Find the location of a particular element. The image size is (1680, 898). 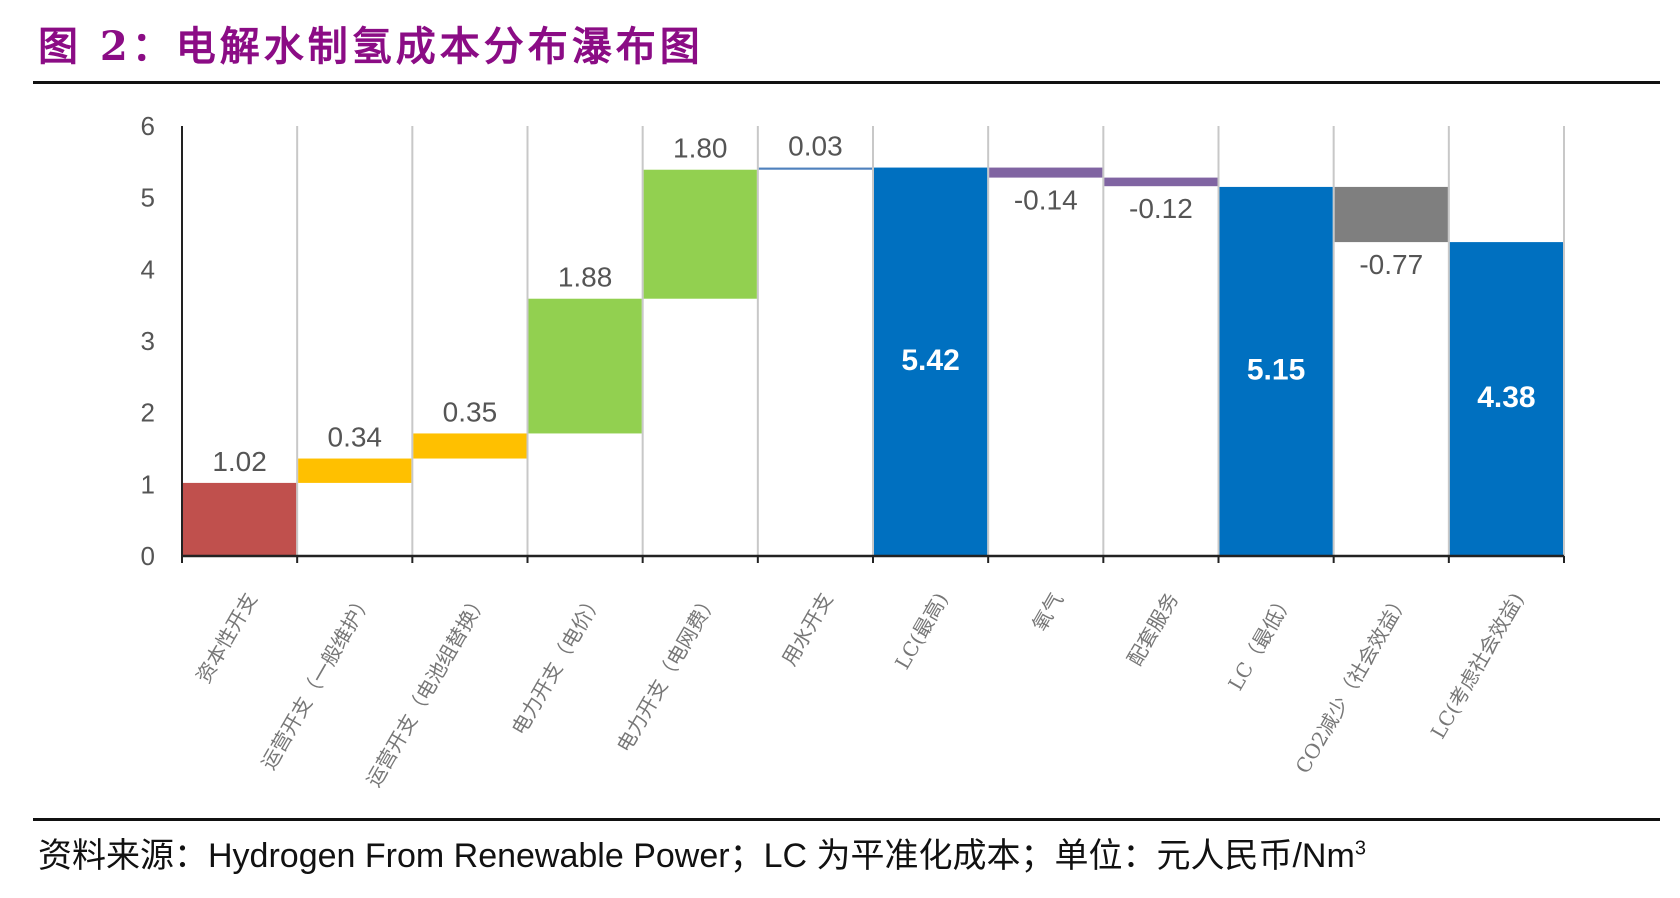

x-tick-label: 资本性开支 is located at coordinates (226, 638).